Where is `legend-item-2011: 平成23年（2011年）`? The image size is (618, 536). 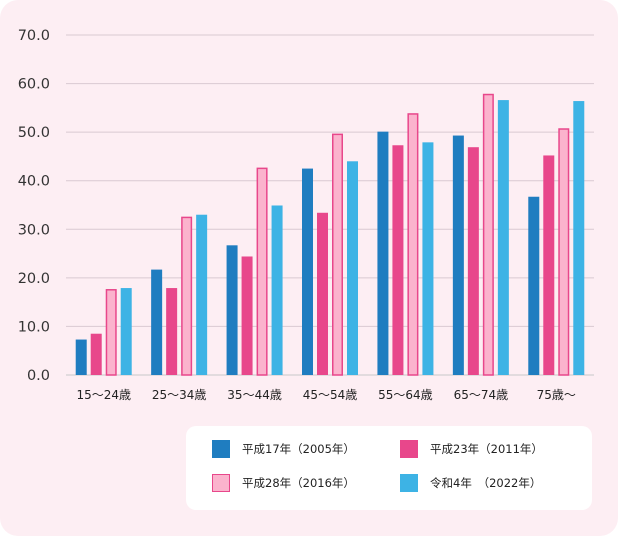 legend-item-2011: 平成23年（2011年） is located at coordinates (471, 449).